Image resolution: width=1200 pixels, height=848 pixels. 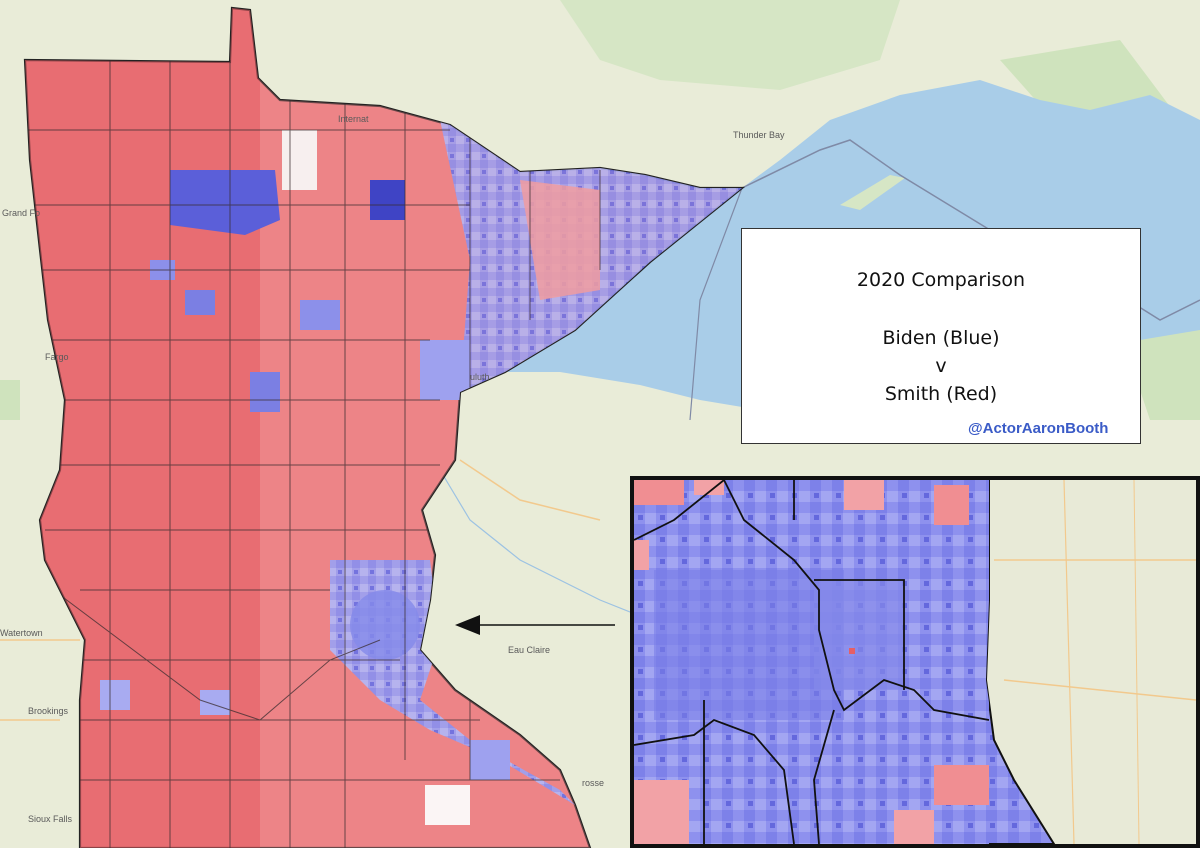 What do you see at coordinates (57, 357) in the screenshot?
I see `place-label-fargo: Fargo` at bounding box center [57, 357].